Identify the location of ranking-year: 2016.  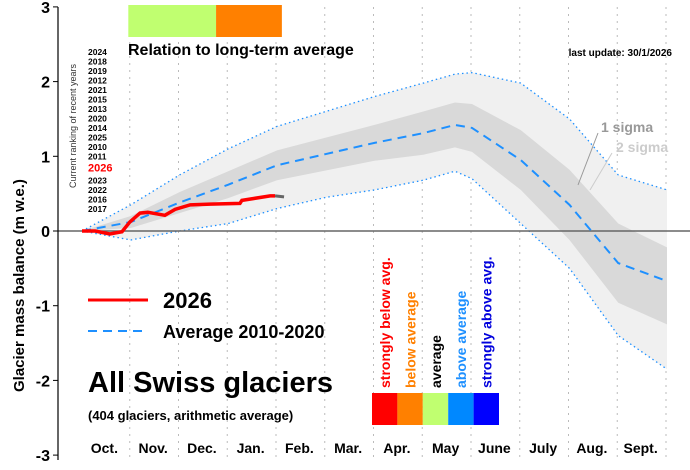
(97, 200).